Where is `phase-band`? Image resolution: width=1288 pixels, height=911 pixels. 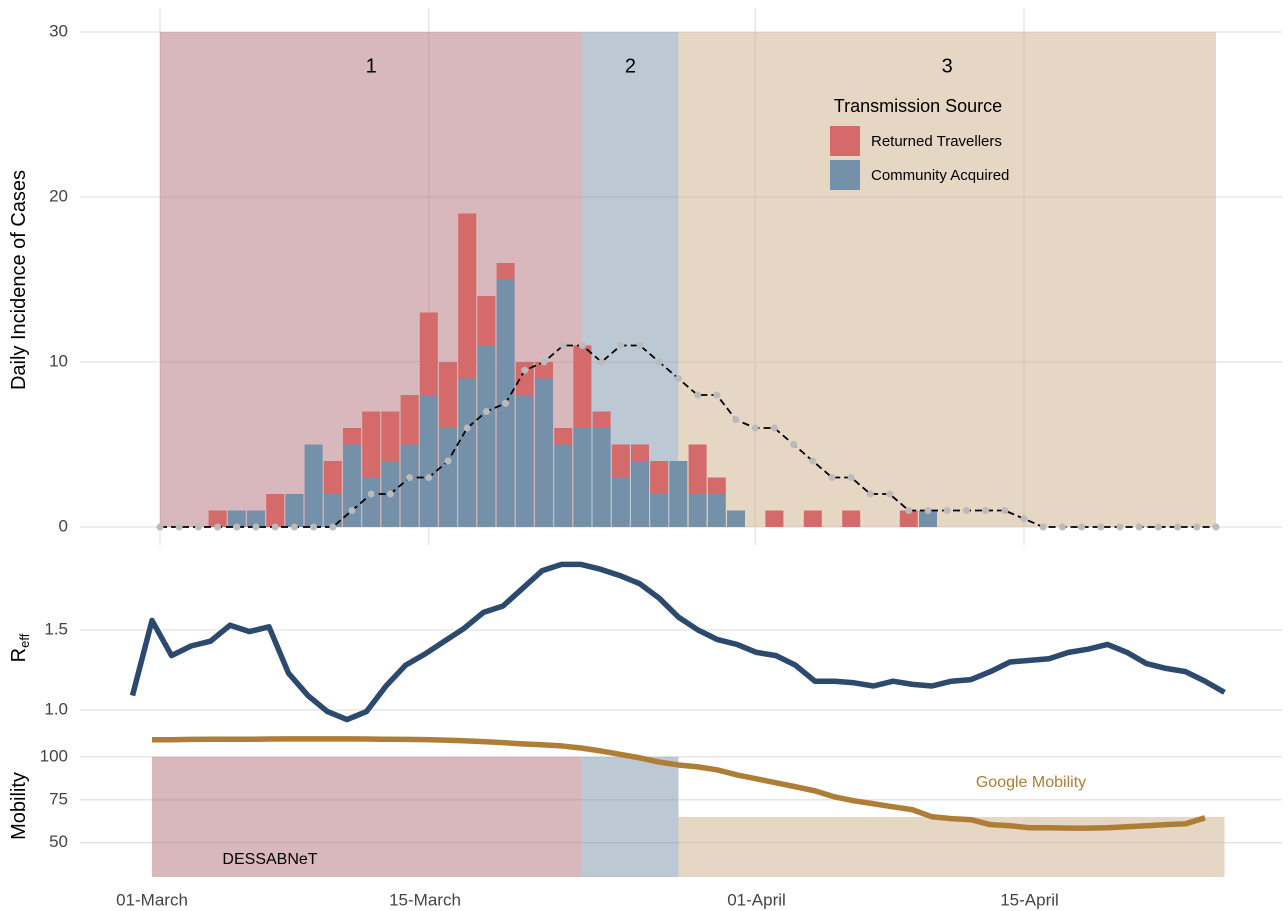
phase-band is located at coordinates (366, 816).